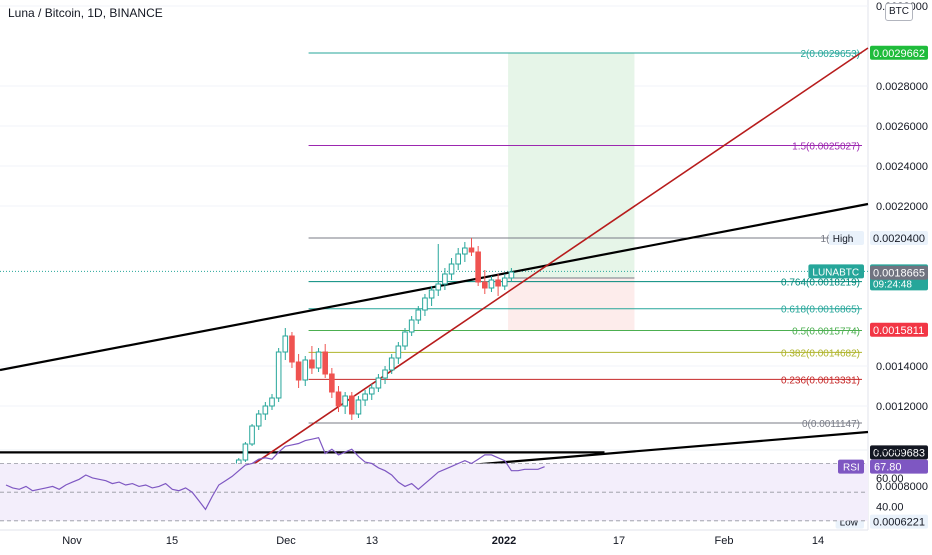  I want to click on price-tag-label: LUNABTC, so click(835, 272).